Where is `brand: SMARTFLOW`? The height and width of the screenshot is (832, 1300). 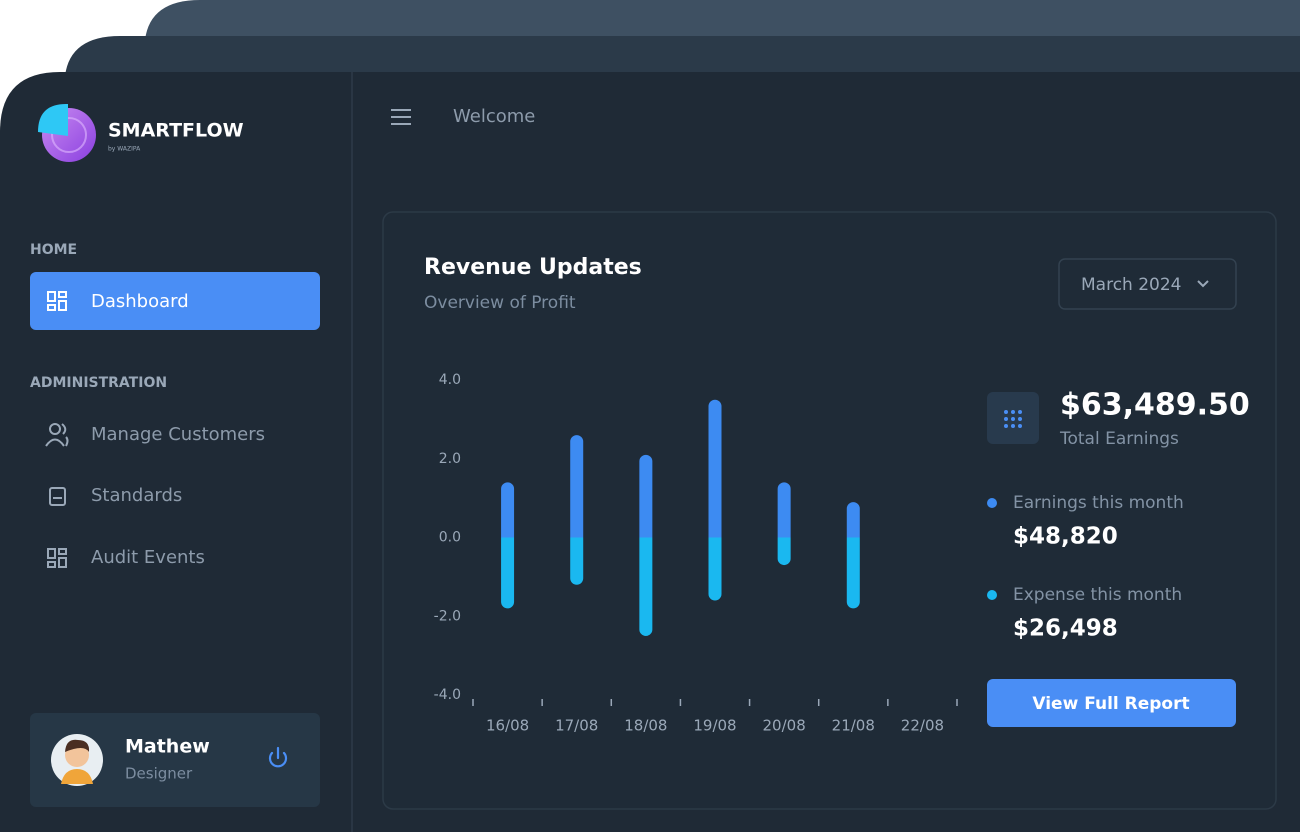 brand: SMARTFLOW is located at coordinates (176, 131).